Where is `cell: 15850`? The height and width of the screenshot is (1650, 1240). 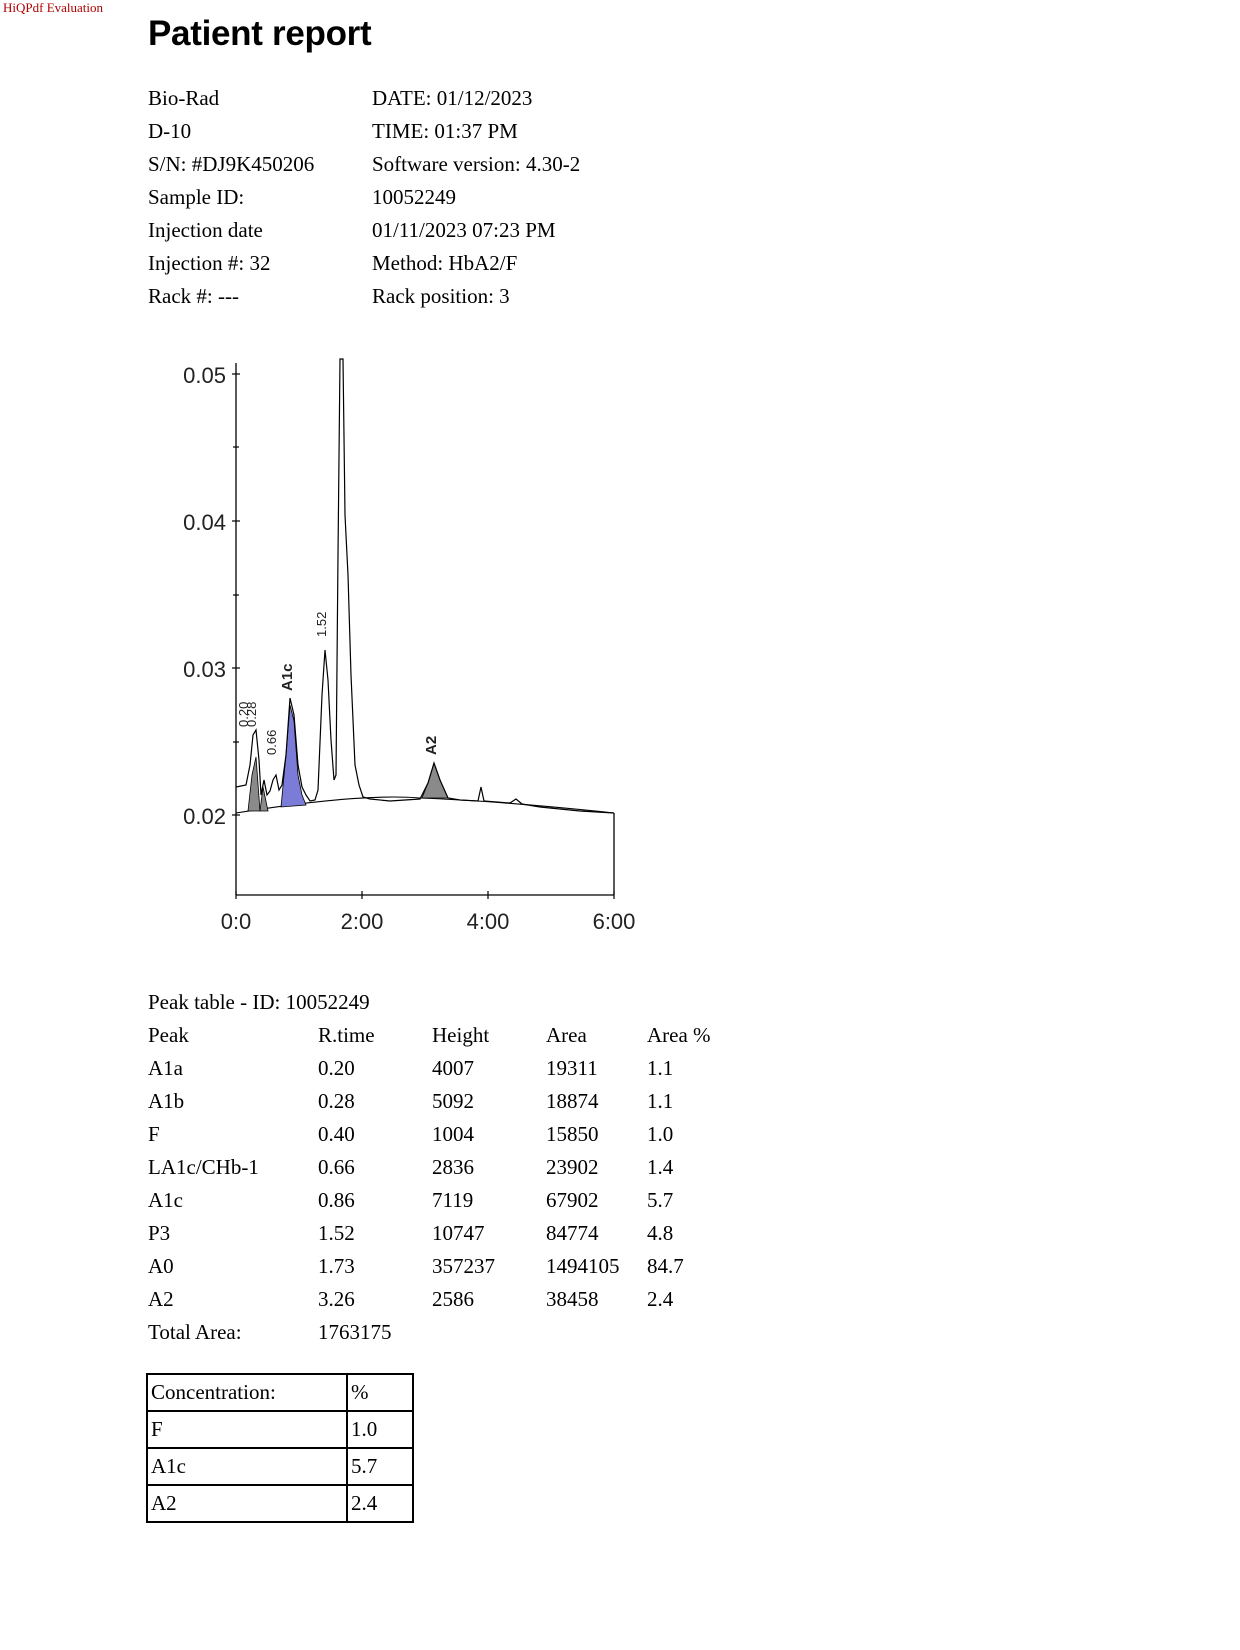 cell: 15850 is located at coordinates (572, 1134).